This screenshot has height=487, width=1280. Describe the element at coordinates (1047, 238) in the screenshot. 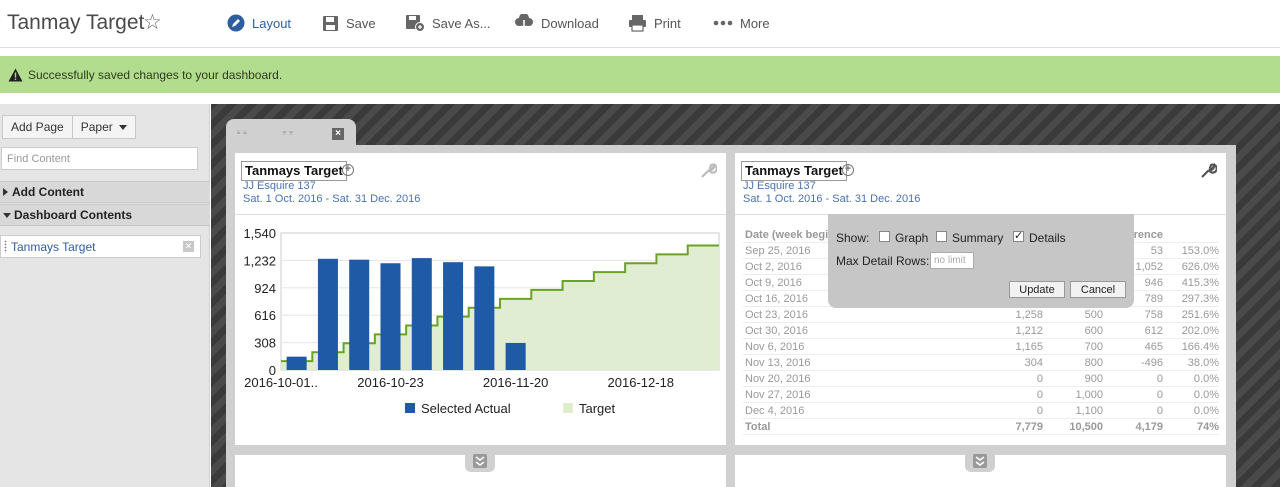

I see `details-label: Details` at that location.